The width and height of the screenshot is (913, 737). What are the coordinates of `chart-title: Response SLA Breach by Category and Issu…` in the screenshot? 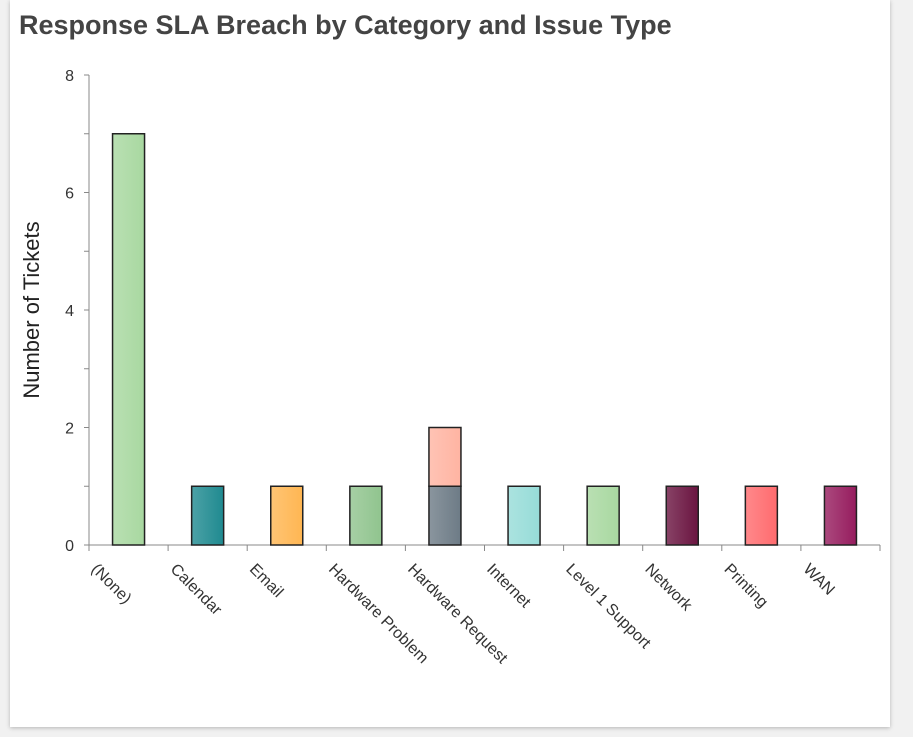 It's located at (345, 25).